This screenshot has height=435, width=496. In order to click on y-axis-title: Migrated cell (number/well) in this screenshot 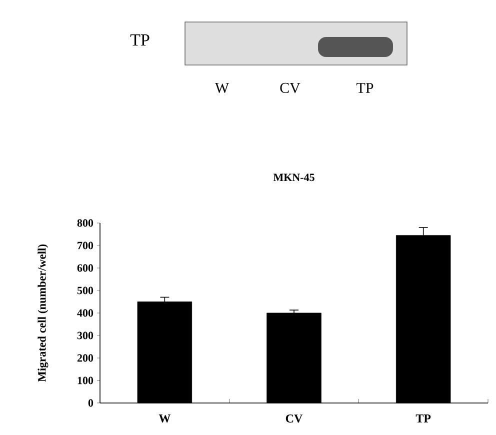, I will do `click(43, 313)`.